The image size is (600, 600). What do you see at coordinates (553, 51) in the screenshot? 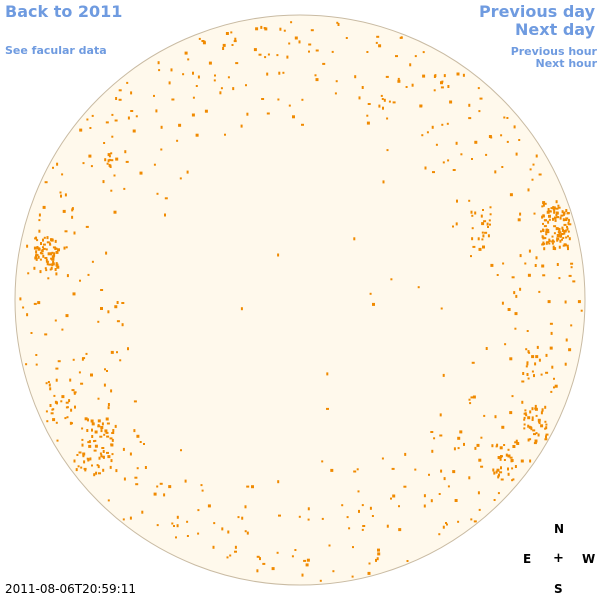
I see `previous-hour-link: Previous hour` at bounding box center [553, 51].